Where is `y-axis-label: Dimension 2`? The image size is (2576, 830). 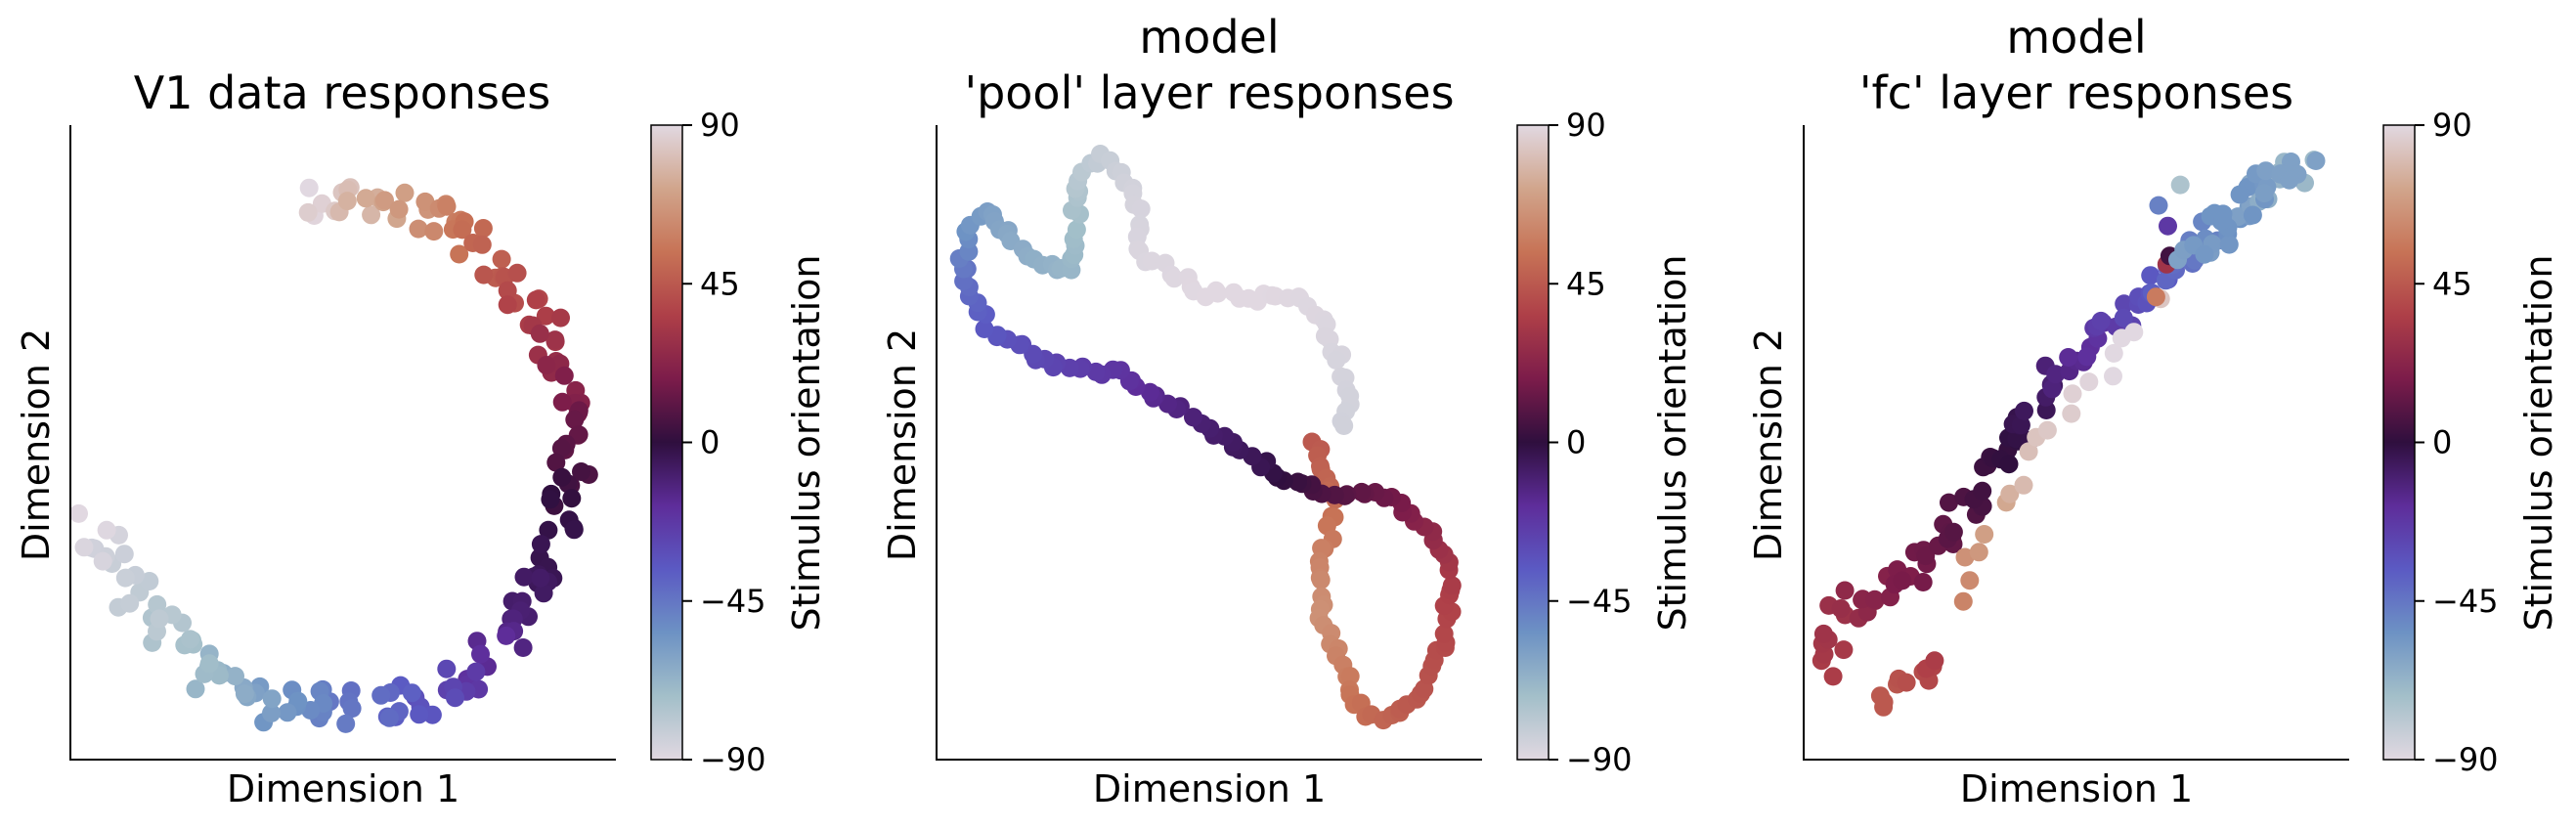 y-axis-label: Dimension 2 is located at coordinates (902, 444).